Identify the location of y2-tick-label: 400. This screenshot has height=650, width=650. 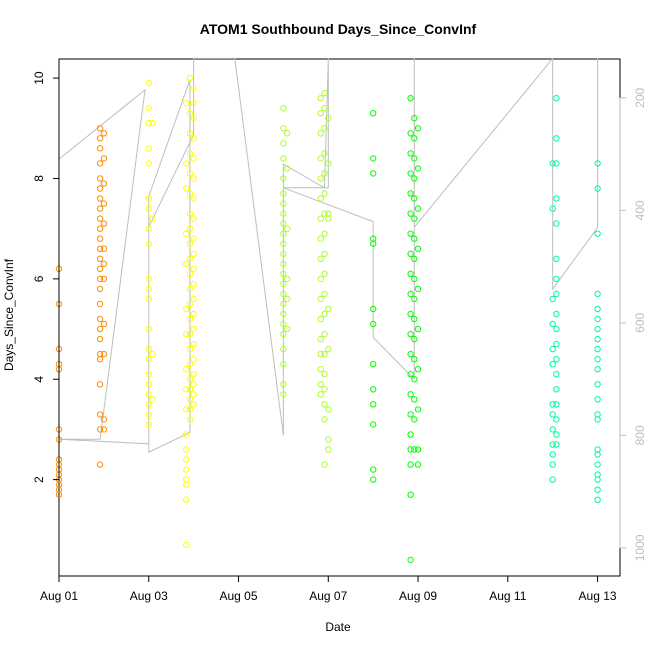
(640, 210).